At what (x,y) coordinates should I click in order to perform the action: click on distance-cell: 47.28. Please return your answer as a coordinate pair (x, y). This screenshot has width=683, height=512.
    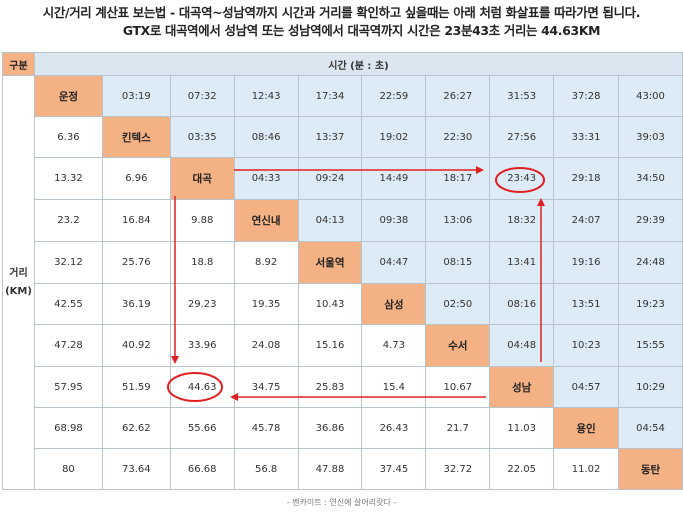
    Looking at the image, I should click on (68, 345).